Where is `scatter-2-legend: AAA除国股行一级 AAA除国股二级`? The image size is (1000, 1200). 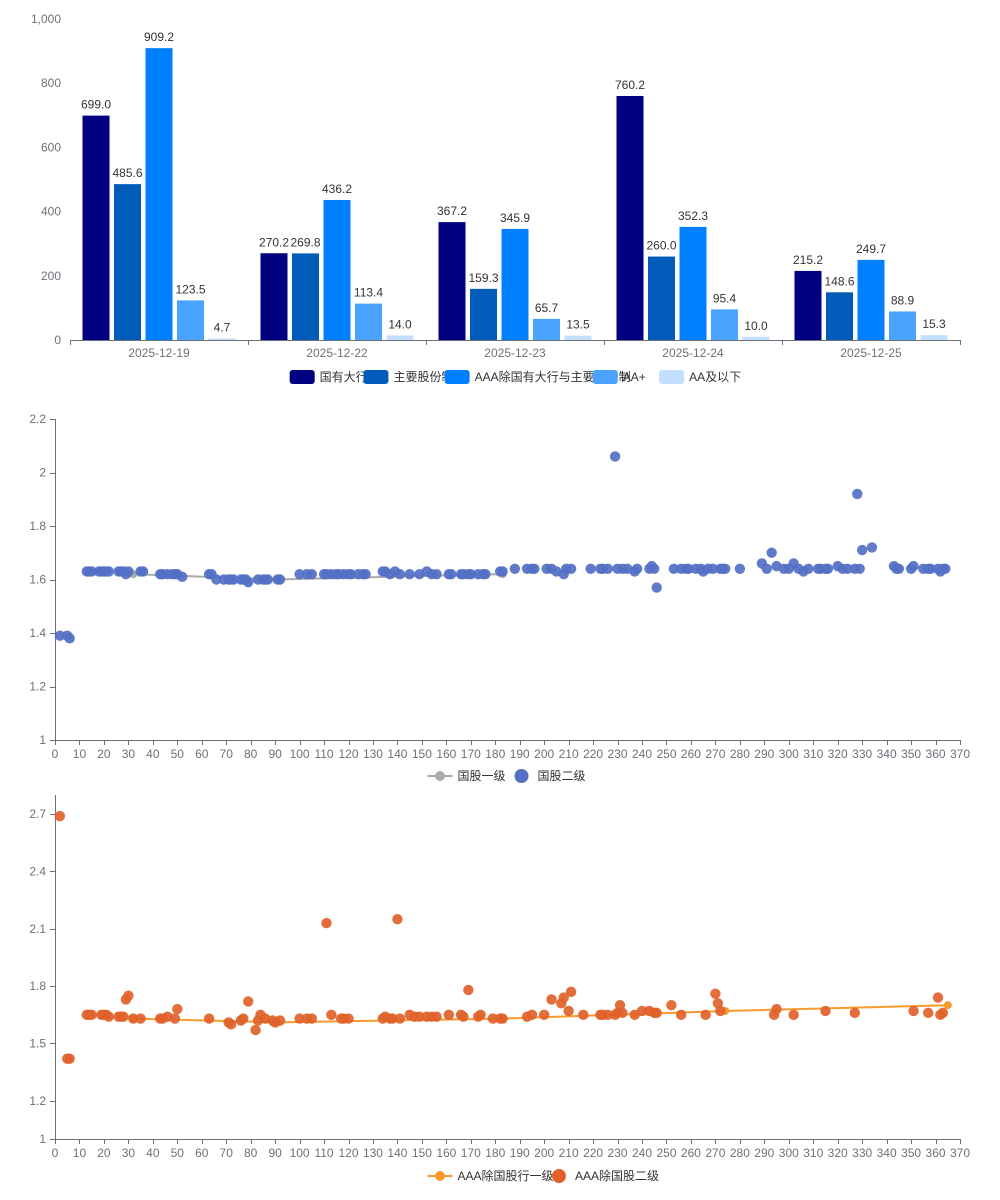
scatter-2-legend: AAA除国股行一级 AAA除国股二级 is located at coordinates (543, 1175).